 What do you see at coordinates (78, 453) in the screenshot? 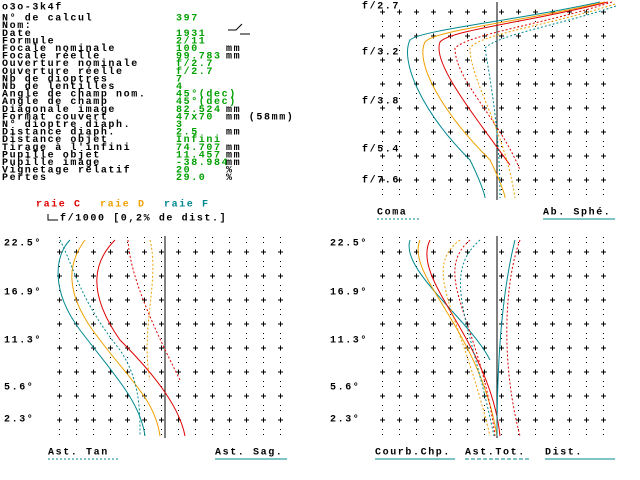
I see `panel-label: Ast. Tan` at bounding box center [78, 453].